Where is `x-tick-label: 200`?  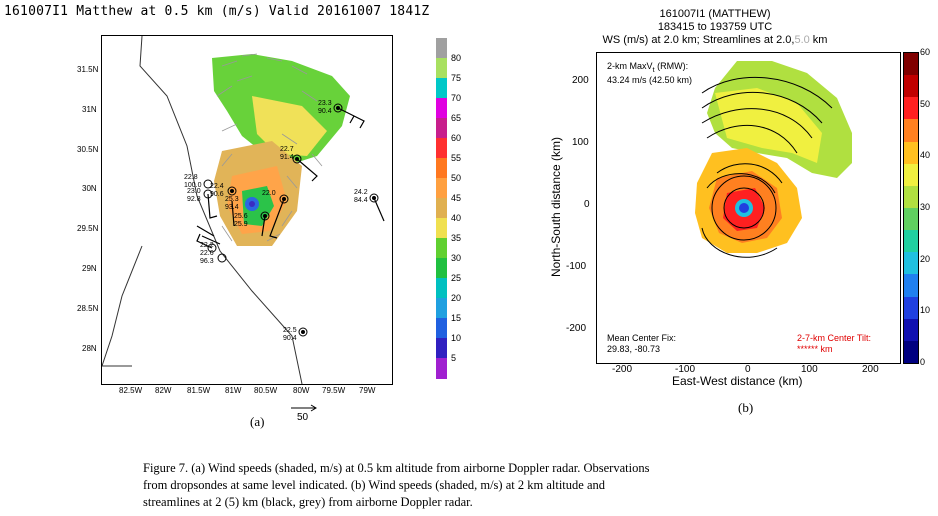
x-tick-label: 200 is located at coordinates (870, 369).